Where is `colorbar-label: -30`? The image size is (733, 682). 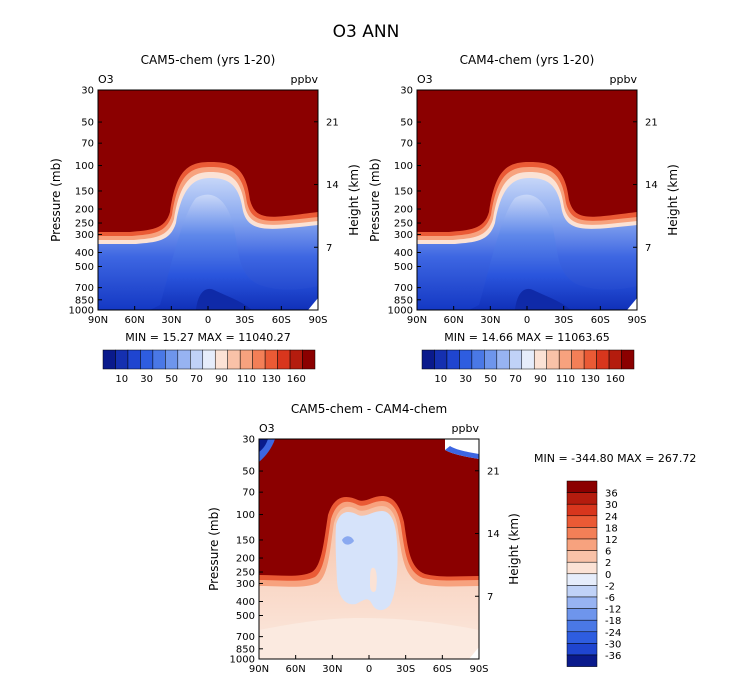
colorbar-label: -30 is located at coordinates (613, 644).